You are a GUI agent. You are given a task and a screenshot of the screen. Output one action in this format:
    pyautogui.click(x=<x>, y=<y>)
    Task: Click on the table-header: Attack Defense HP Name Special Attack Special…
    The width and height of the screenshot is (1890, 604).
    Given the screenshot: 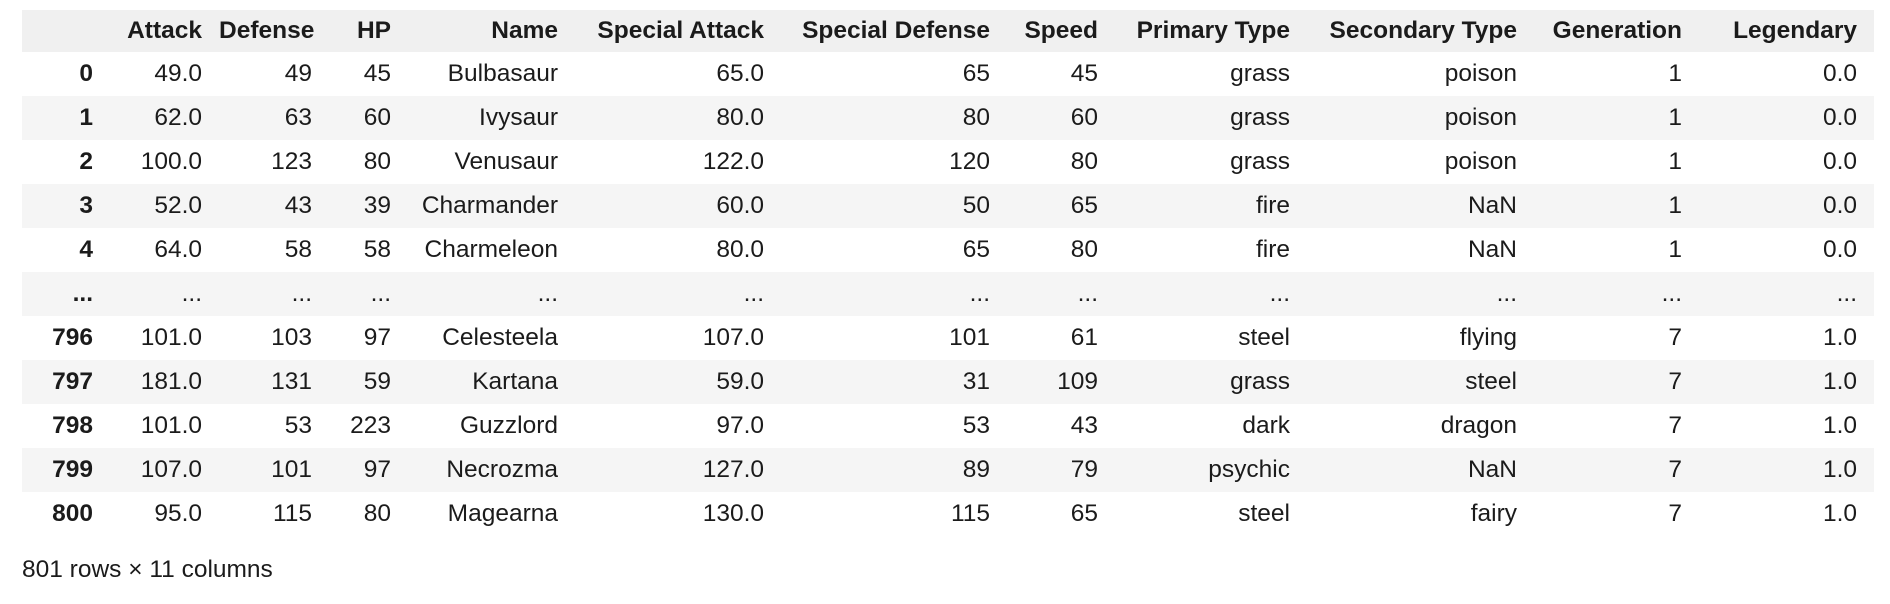 What is the action you would take?
    pyautogui.click(x=948, y=31)
    